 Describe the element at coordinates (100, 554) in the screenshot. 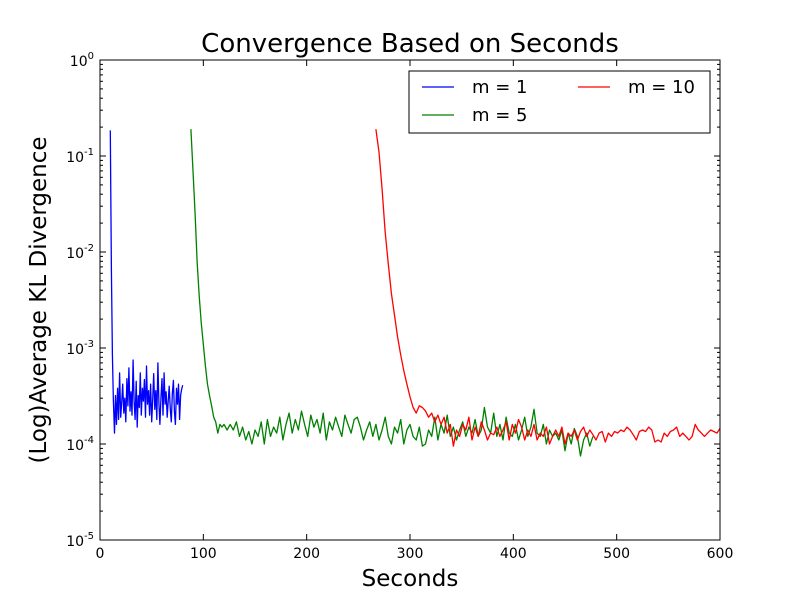

I see `x-tick-label: 0` at that location.